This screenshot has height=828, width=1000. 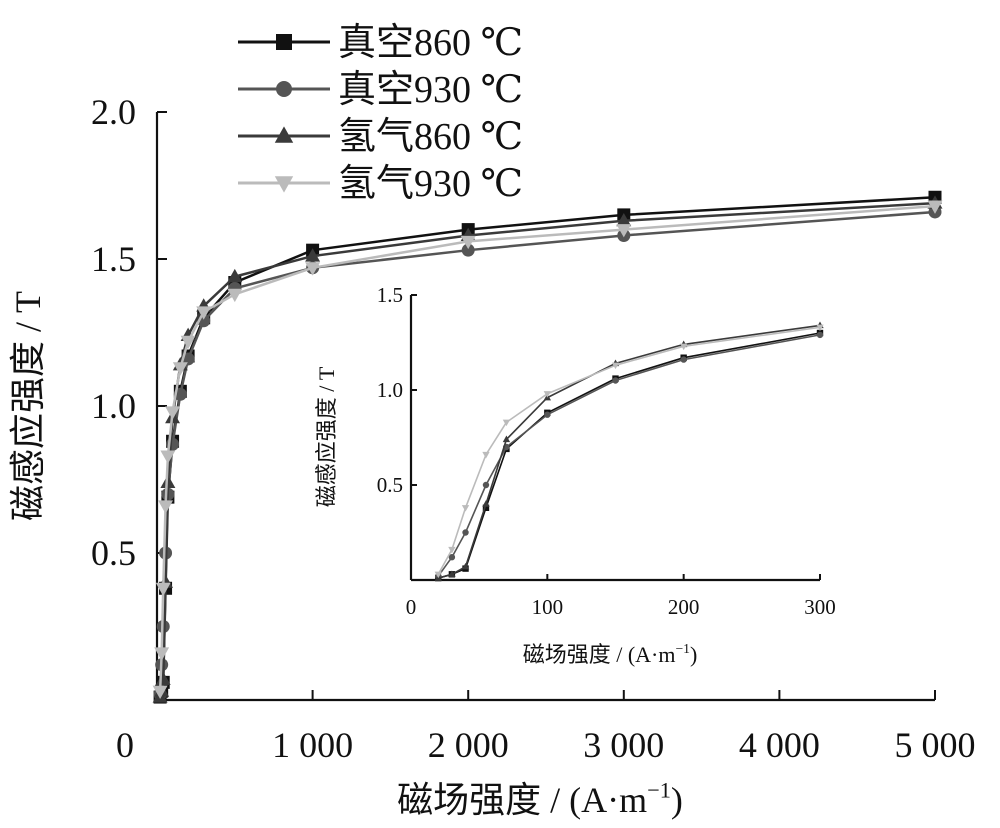 I want to click on inset-y-tick-label: 1.0, so click(x=390, y=390).